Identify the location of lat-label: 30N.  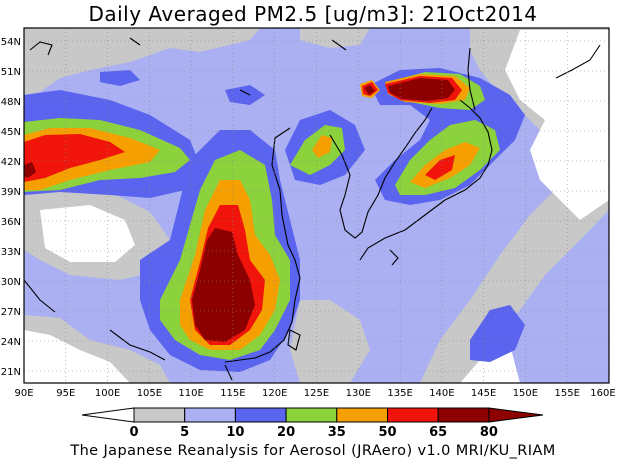
(11, 282).